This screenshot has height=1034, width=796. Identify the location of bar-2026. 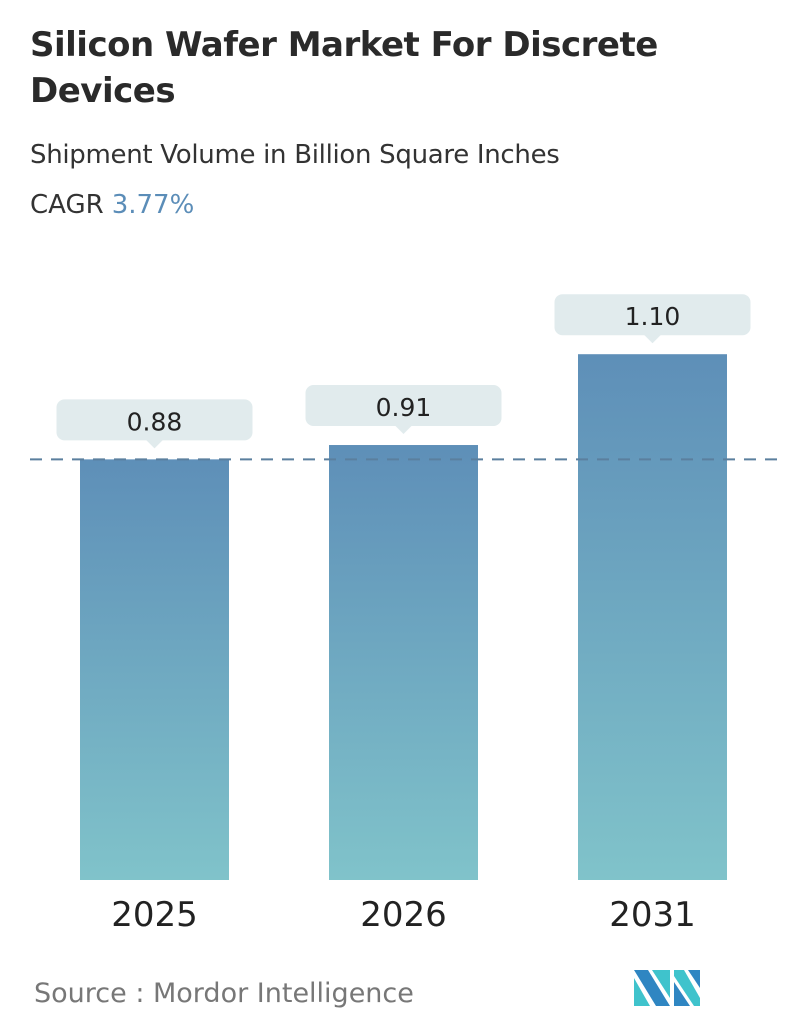
(403, 662).